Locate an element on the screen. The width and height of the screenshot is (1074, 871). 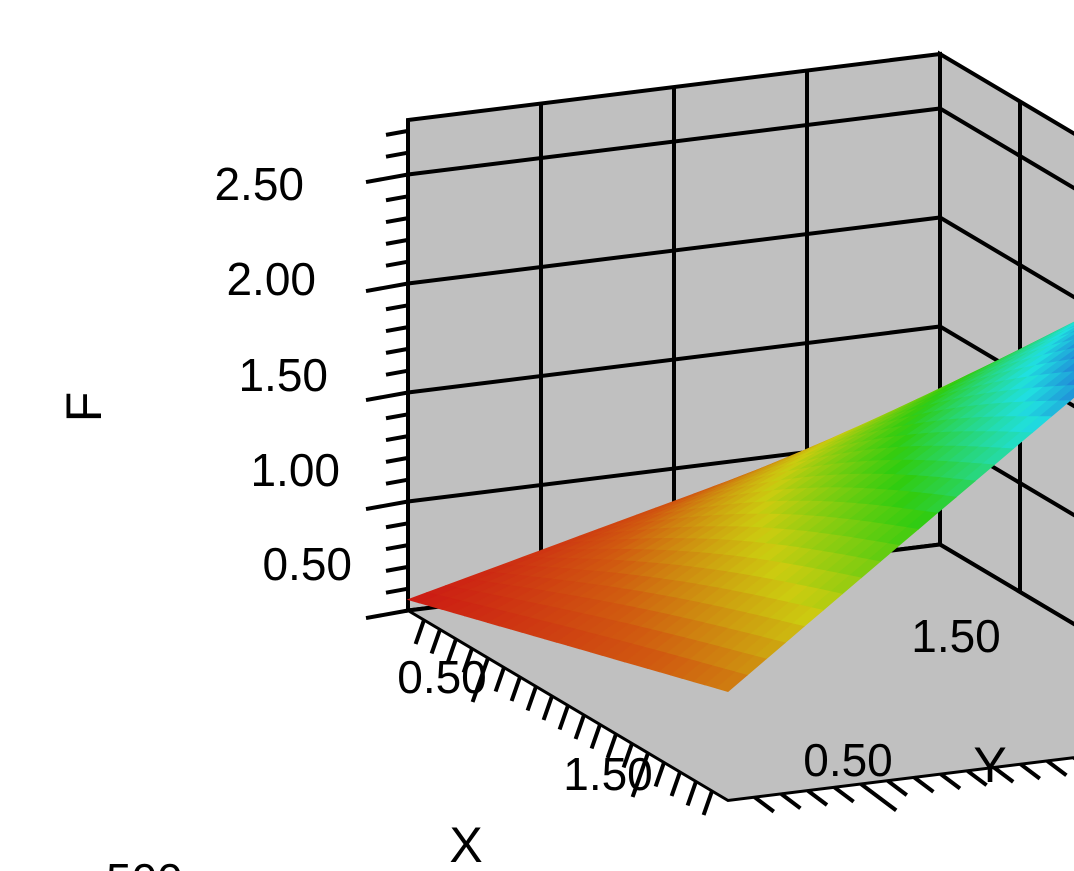
x-tick-label-0.50: 0.50 is located at coordinates (442, 677).